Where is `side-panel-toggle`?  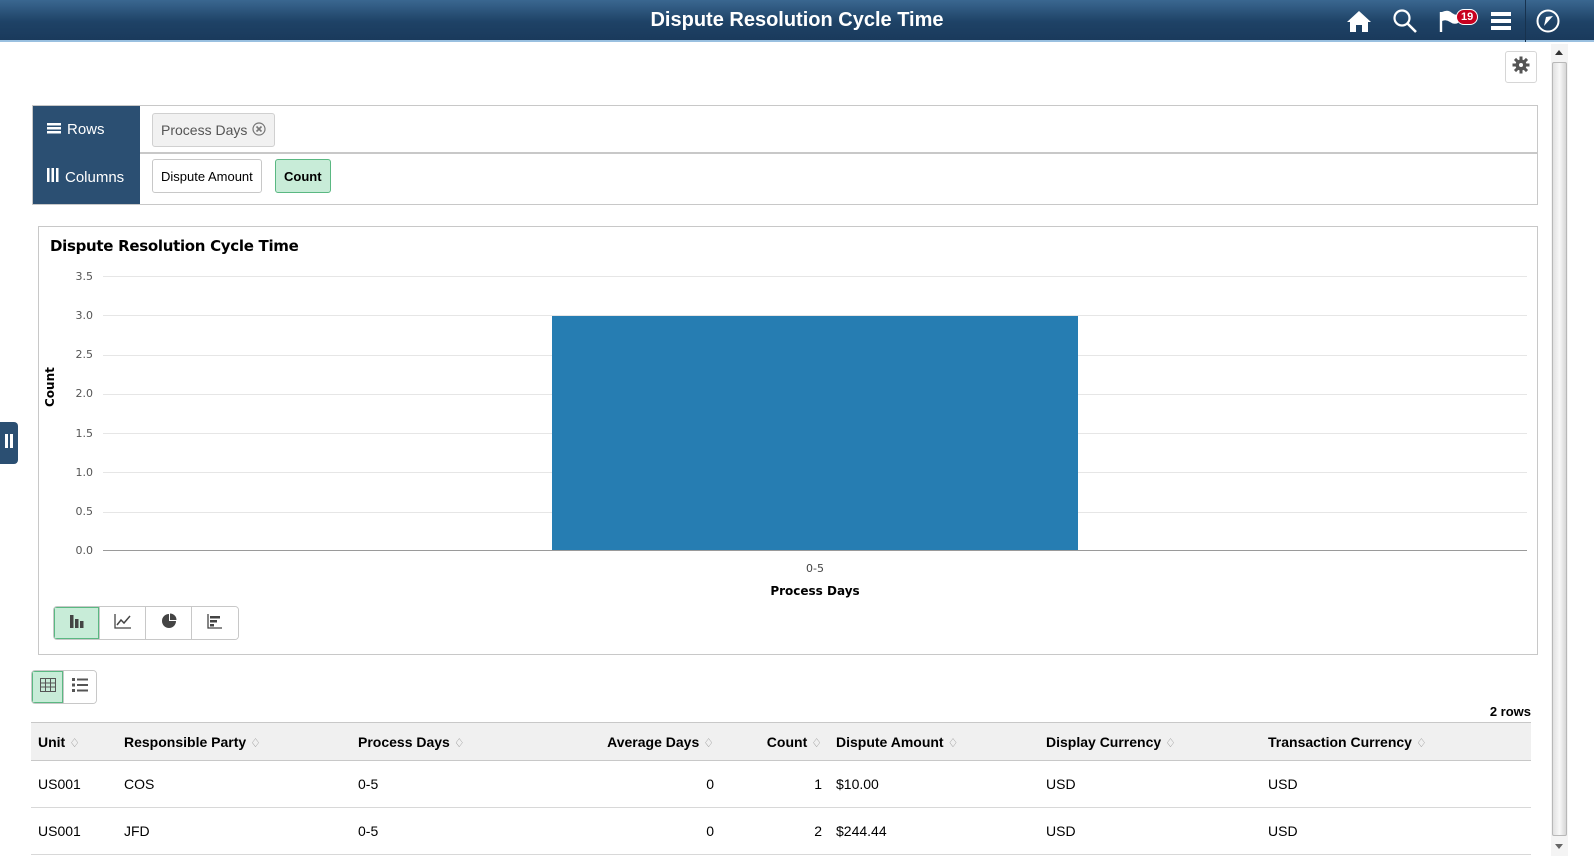 side-panel-toggle is located at coordinates (9, 443).